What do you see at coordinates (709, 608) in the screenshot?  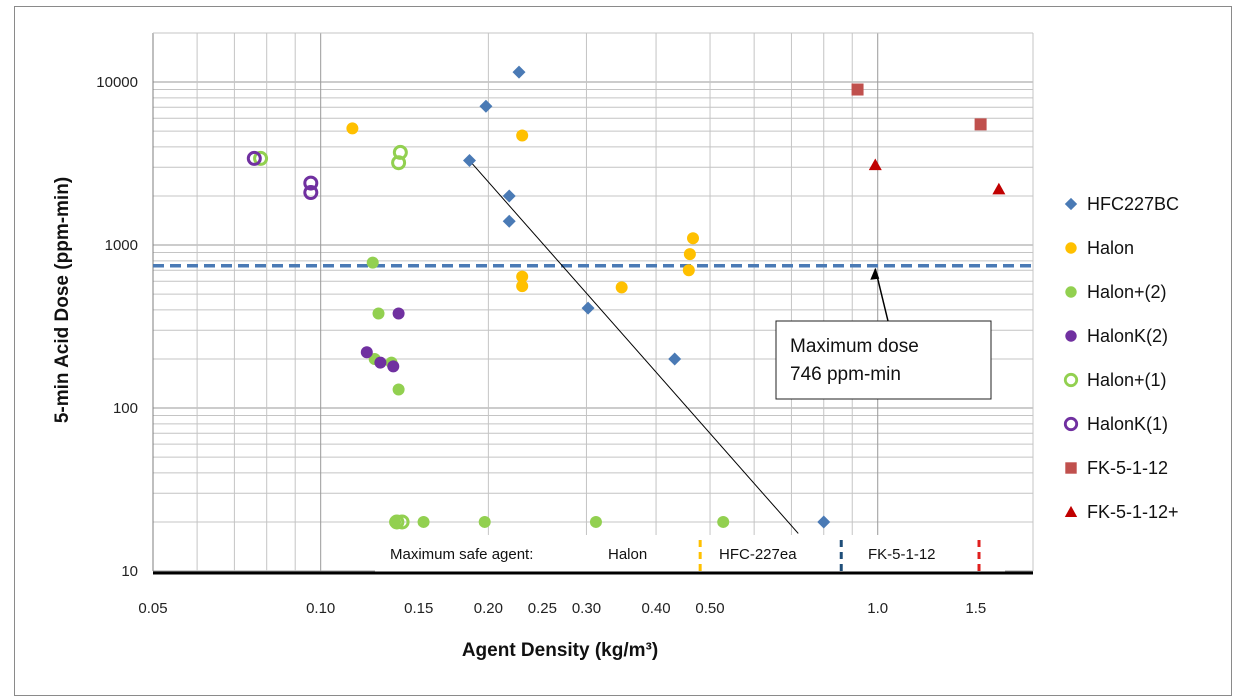 I see `x-tick-label: 0.50` at bounding box center [709, 608].